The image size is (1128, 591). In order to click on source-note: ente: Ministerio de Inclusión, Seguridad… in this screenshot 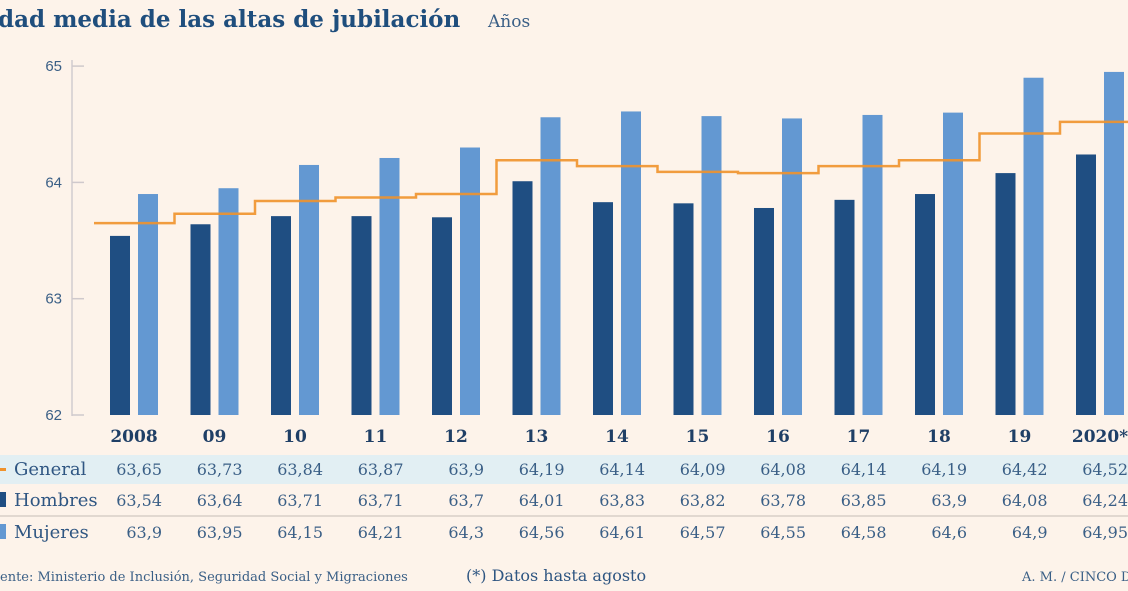, I will do `click(204, 577)`.